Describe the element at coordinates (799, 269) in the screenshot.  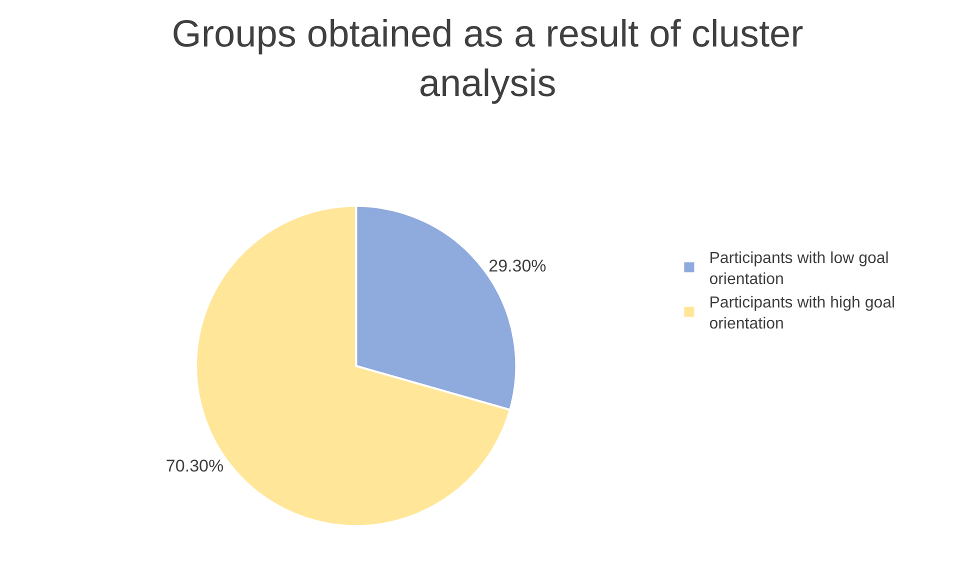
I see `legend-label: Participants with low goal orientation` at that location.